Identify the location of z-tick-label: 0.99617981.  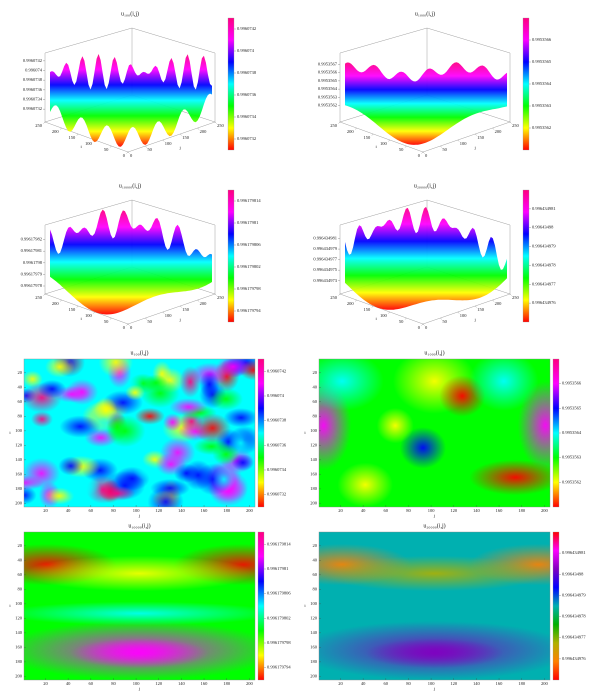
(31, 250).